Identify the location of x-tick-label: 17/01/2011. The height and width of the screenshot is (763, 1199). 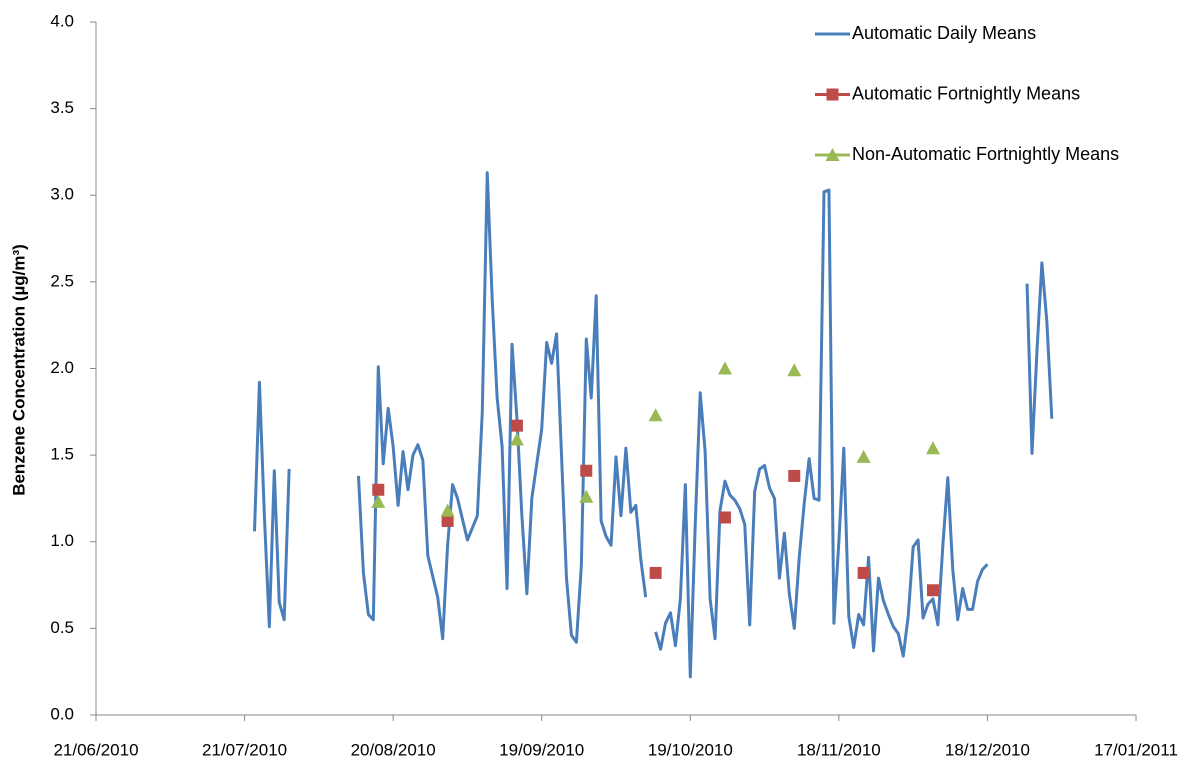
(1136, 749).